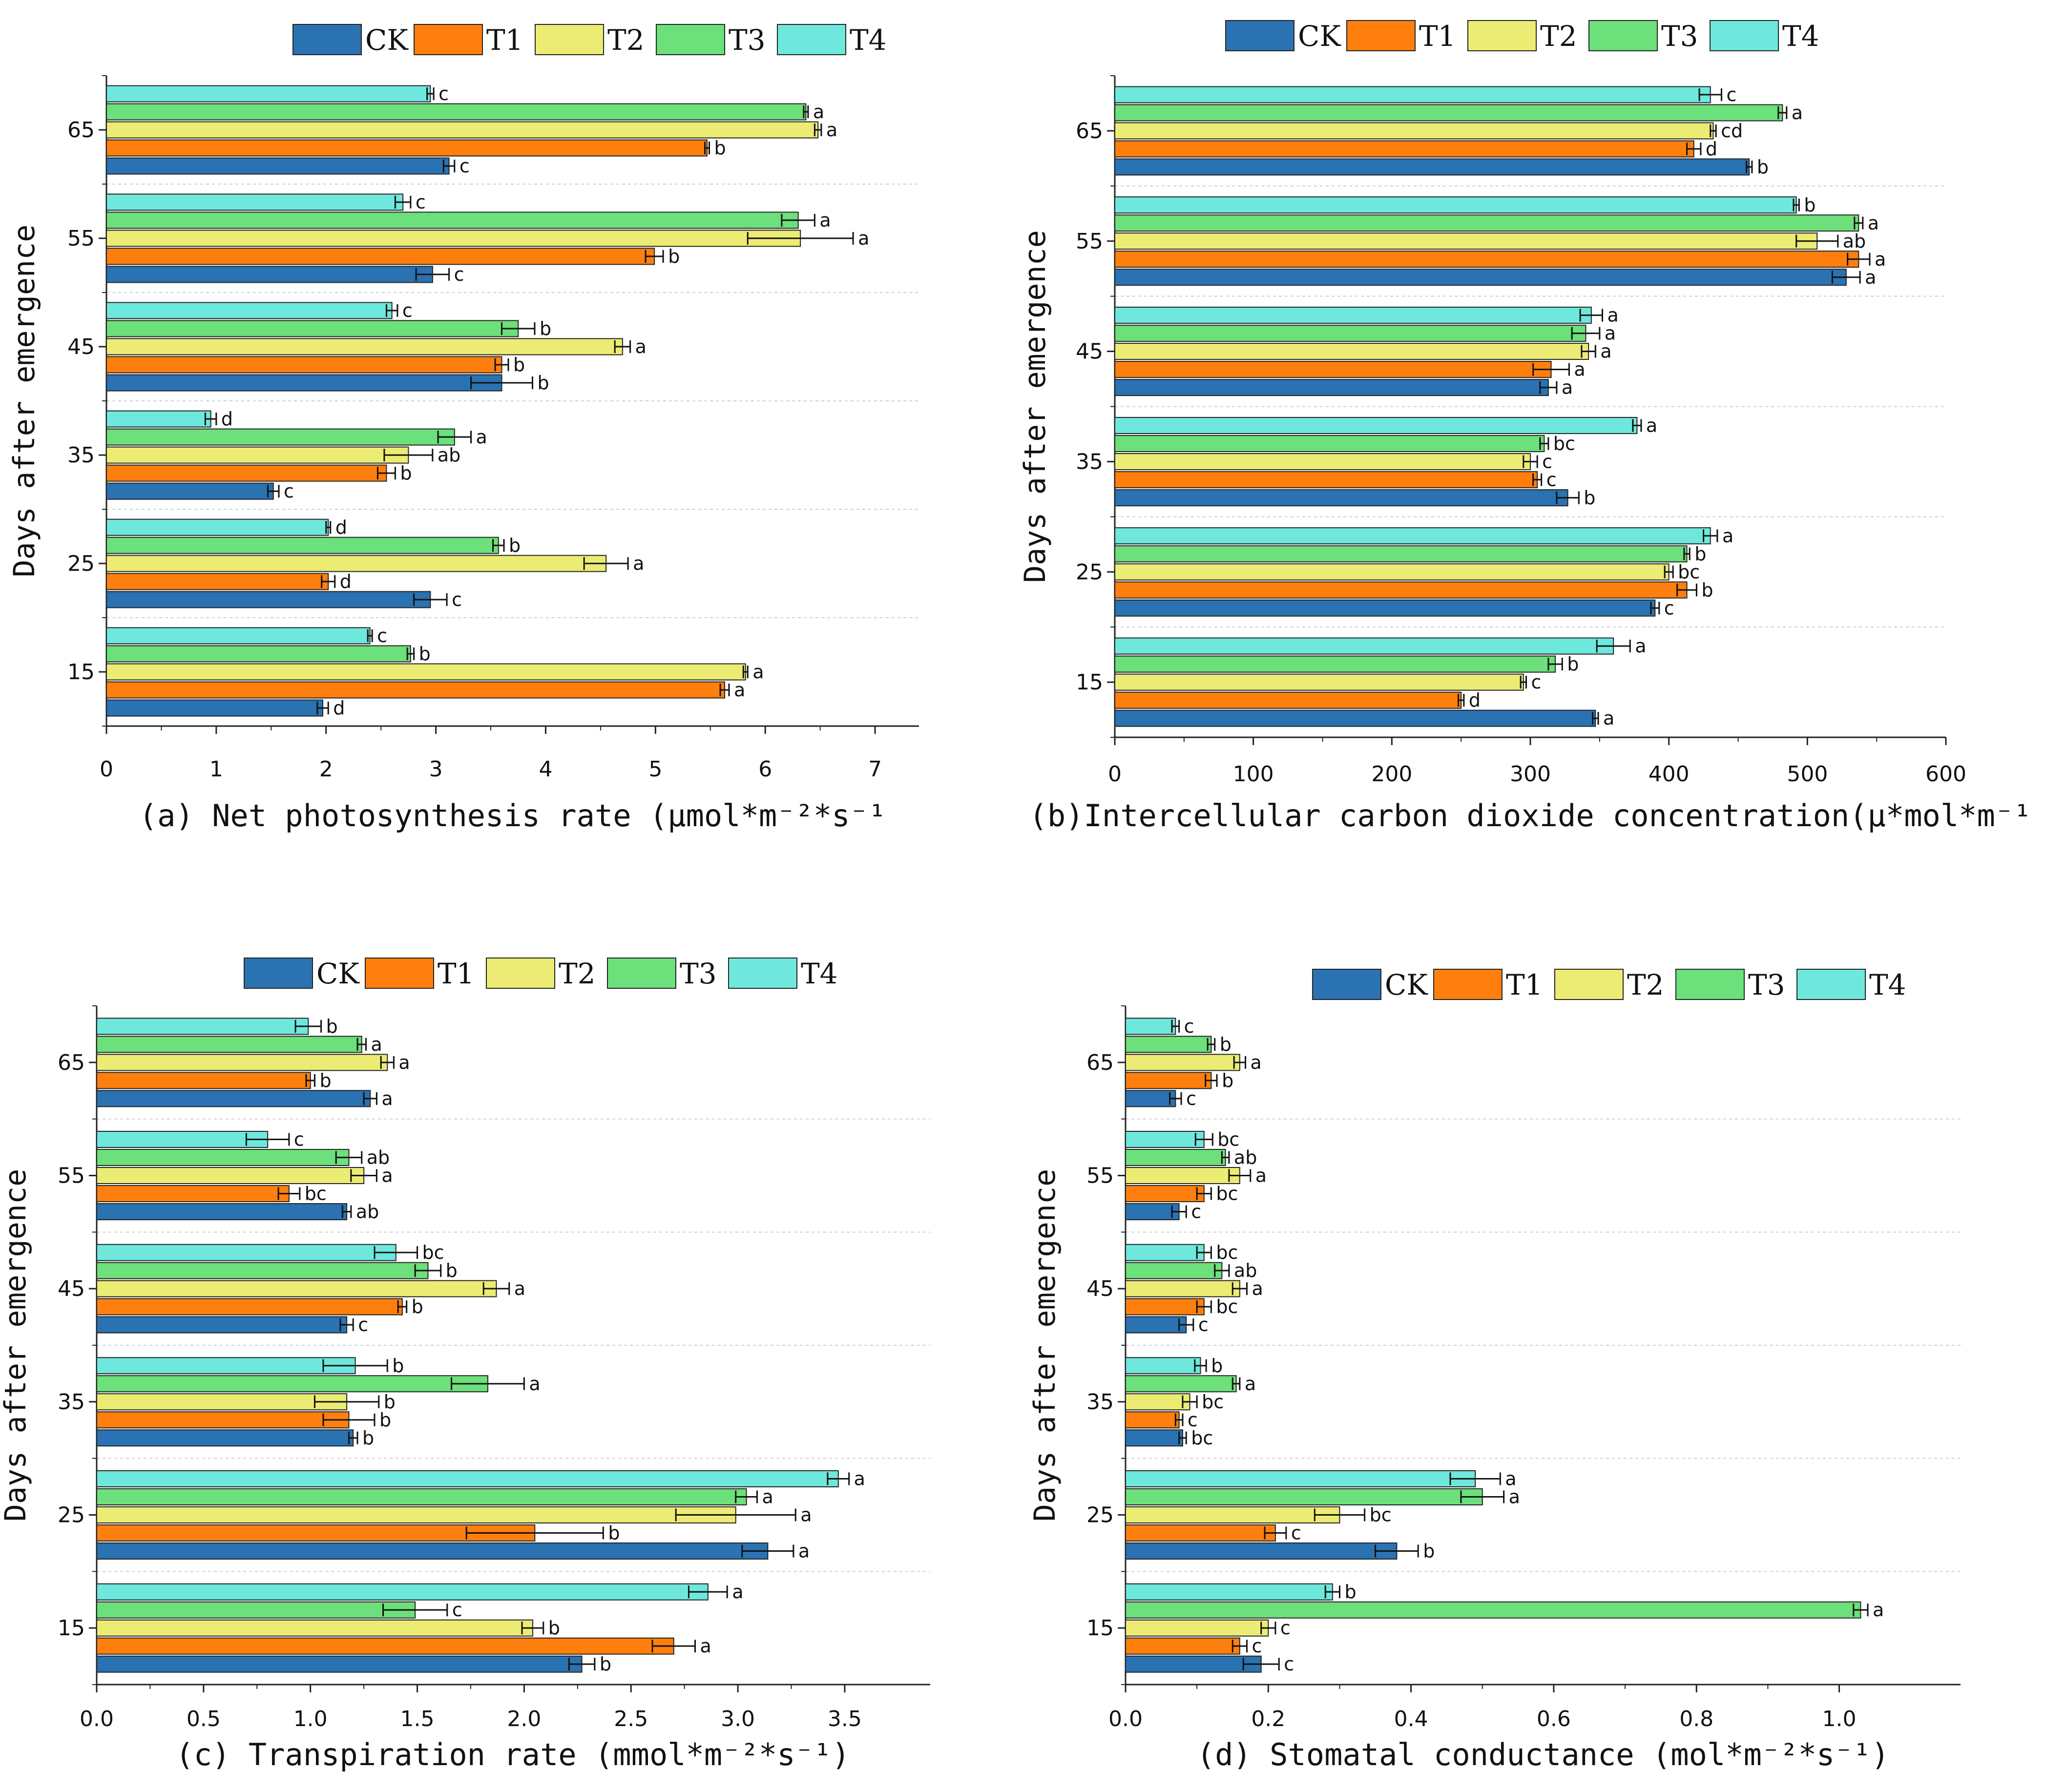 The image size is (2046, 1792). I want to click on sig-label-t4-45: bc, so click(1227, 1252).